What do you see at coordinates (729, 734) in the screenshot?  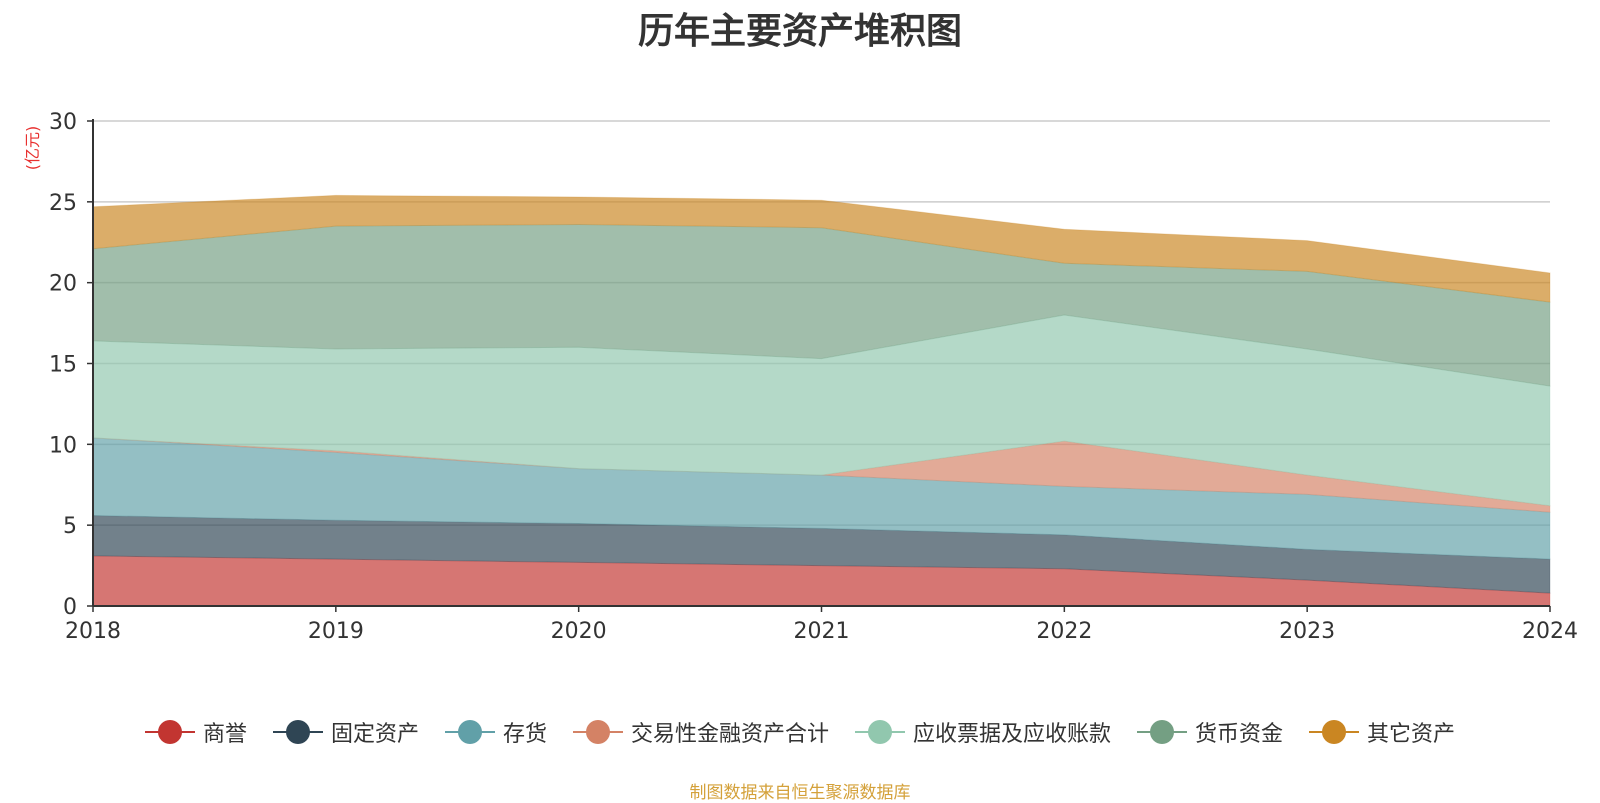 I see `legend-label: 交易性金融资产合计` at bounding box center [729, 734].